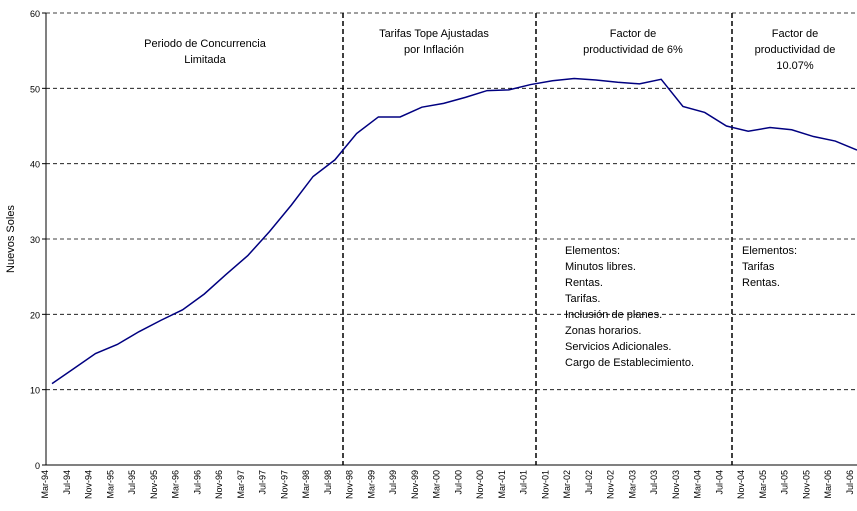 This screenshot has width=857, height=511. What do you see at coordinates (719, 482) in the screenshot?
I see `x-tick-label: Jul-04` at bounding box center [719, 482].